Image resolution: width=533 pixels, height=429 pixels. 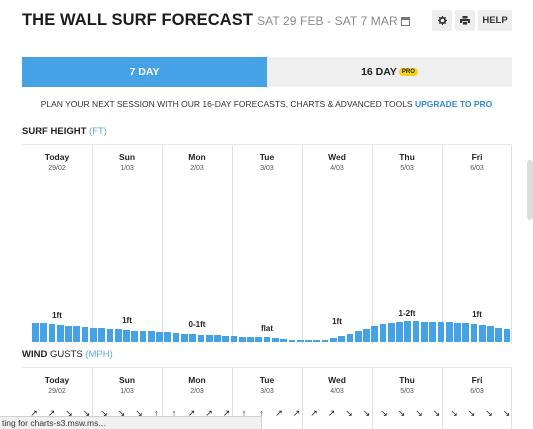 What do you see at coordinates (477, 380) in the screenshot?
I see `wind-day-name: Fri` at bounding box center [477, 380].